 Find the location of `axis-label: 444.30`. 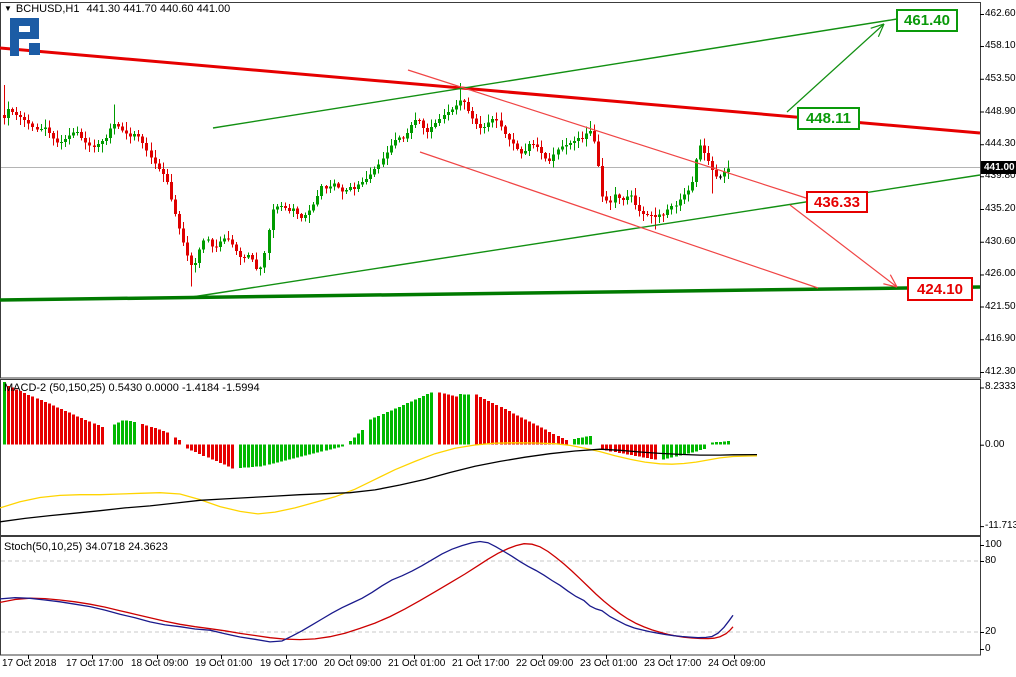

axis-label: 444.30 is located at coordinates (1000, 144).